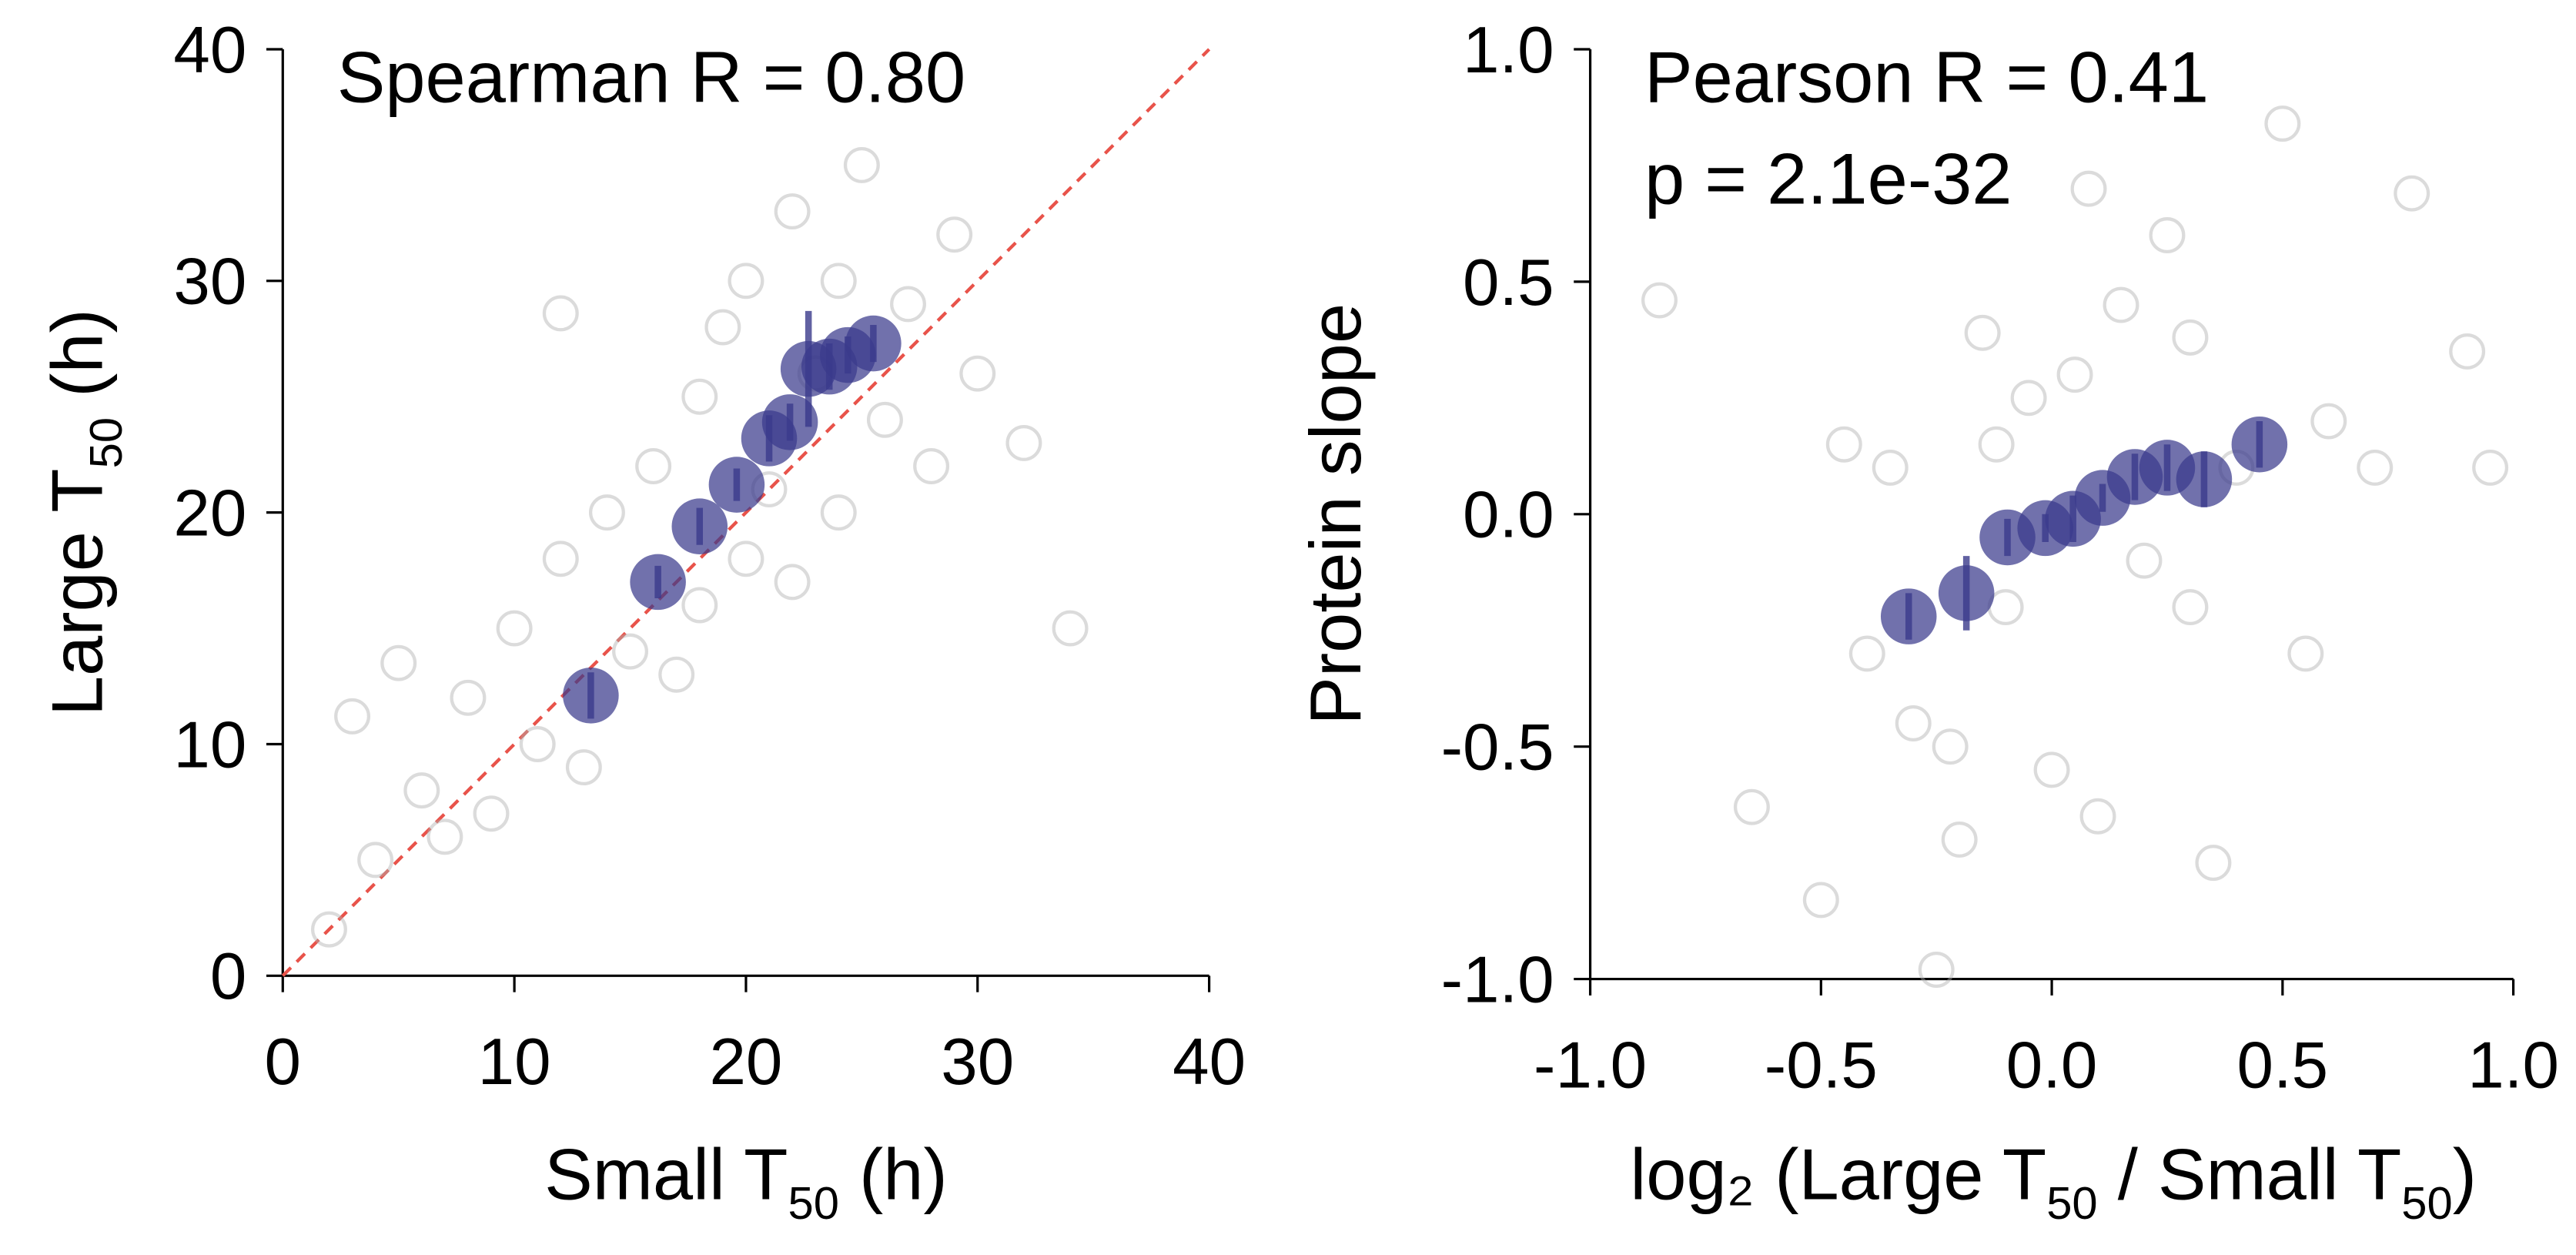  I want to click on y-tick-label: -1.0, so click(1497, 979).